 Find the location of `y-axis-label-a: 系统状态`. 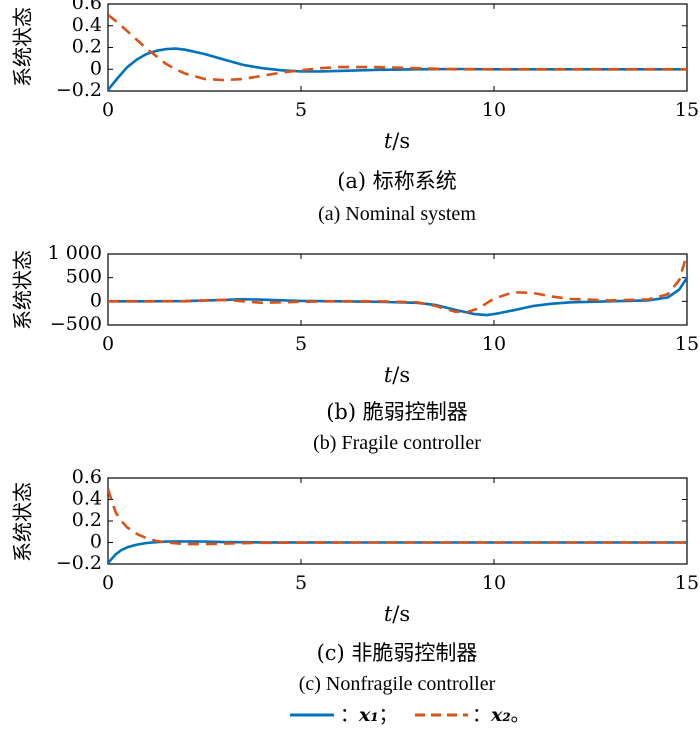

y-axis-label-a: 系统状态 is located at coordinates (23, 47).